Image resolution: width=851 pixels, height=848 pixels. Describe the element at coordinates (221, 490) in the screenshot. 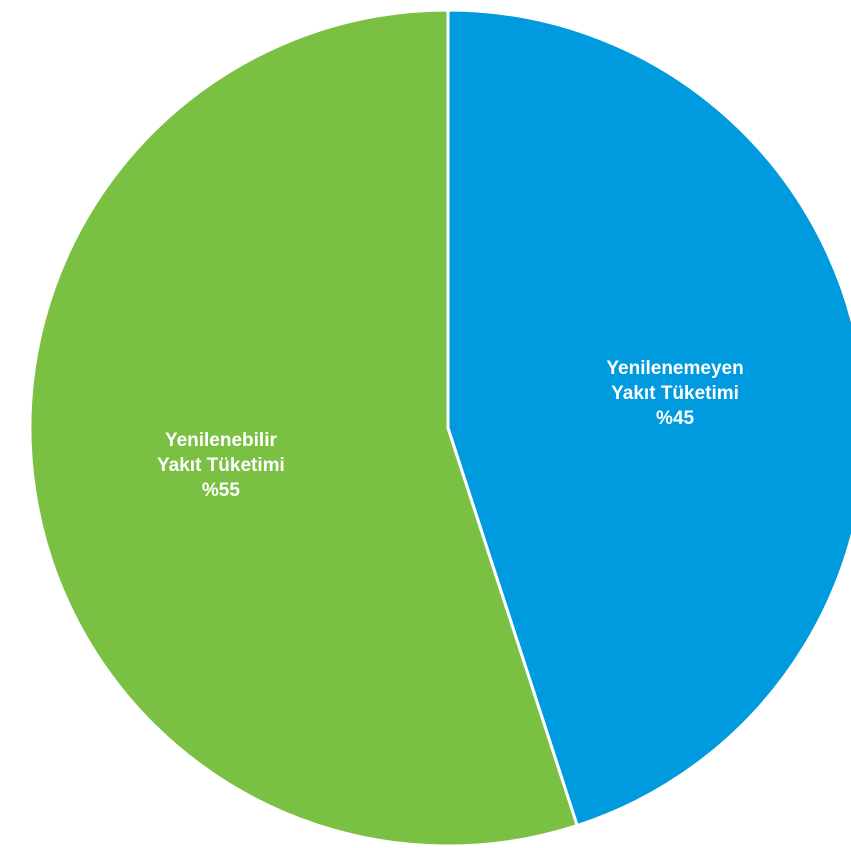

I see `slice-value-label: %55` at that location.